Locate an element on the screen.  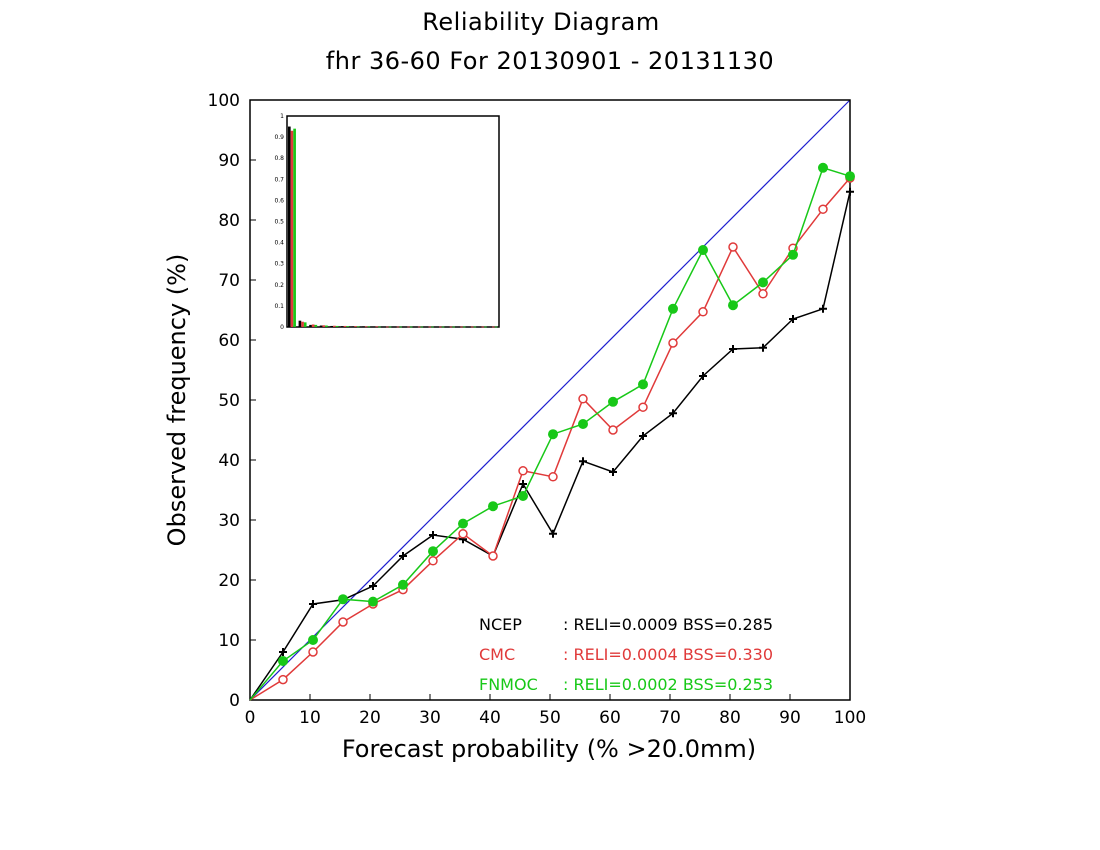
inset-frame is located at coordinates (393, 221).